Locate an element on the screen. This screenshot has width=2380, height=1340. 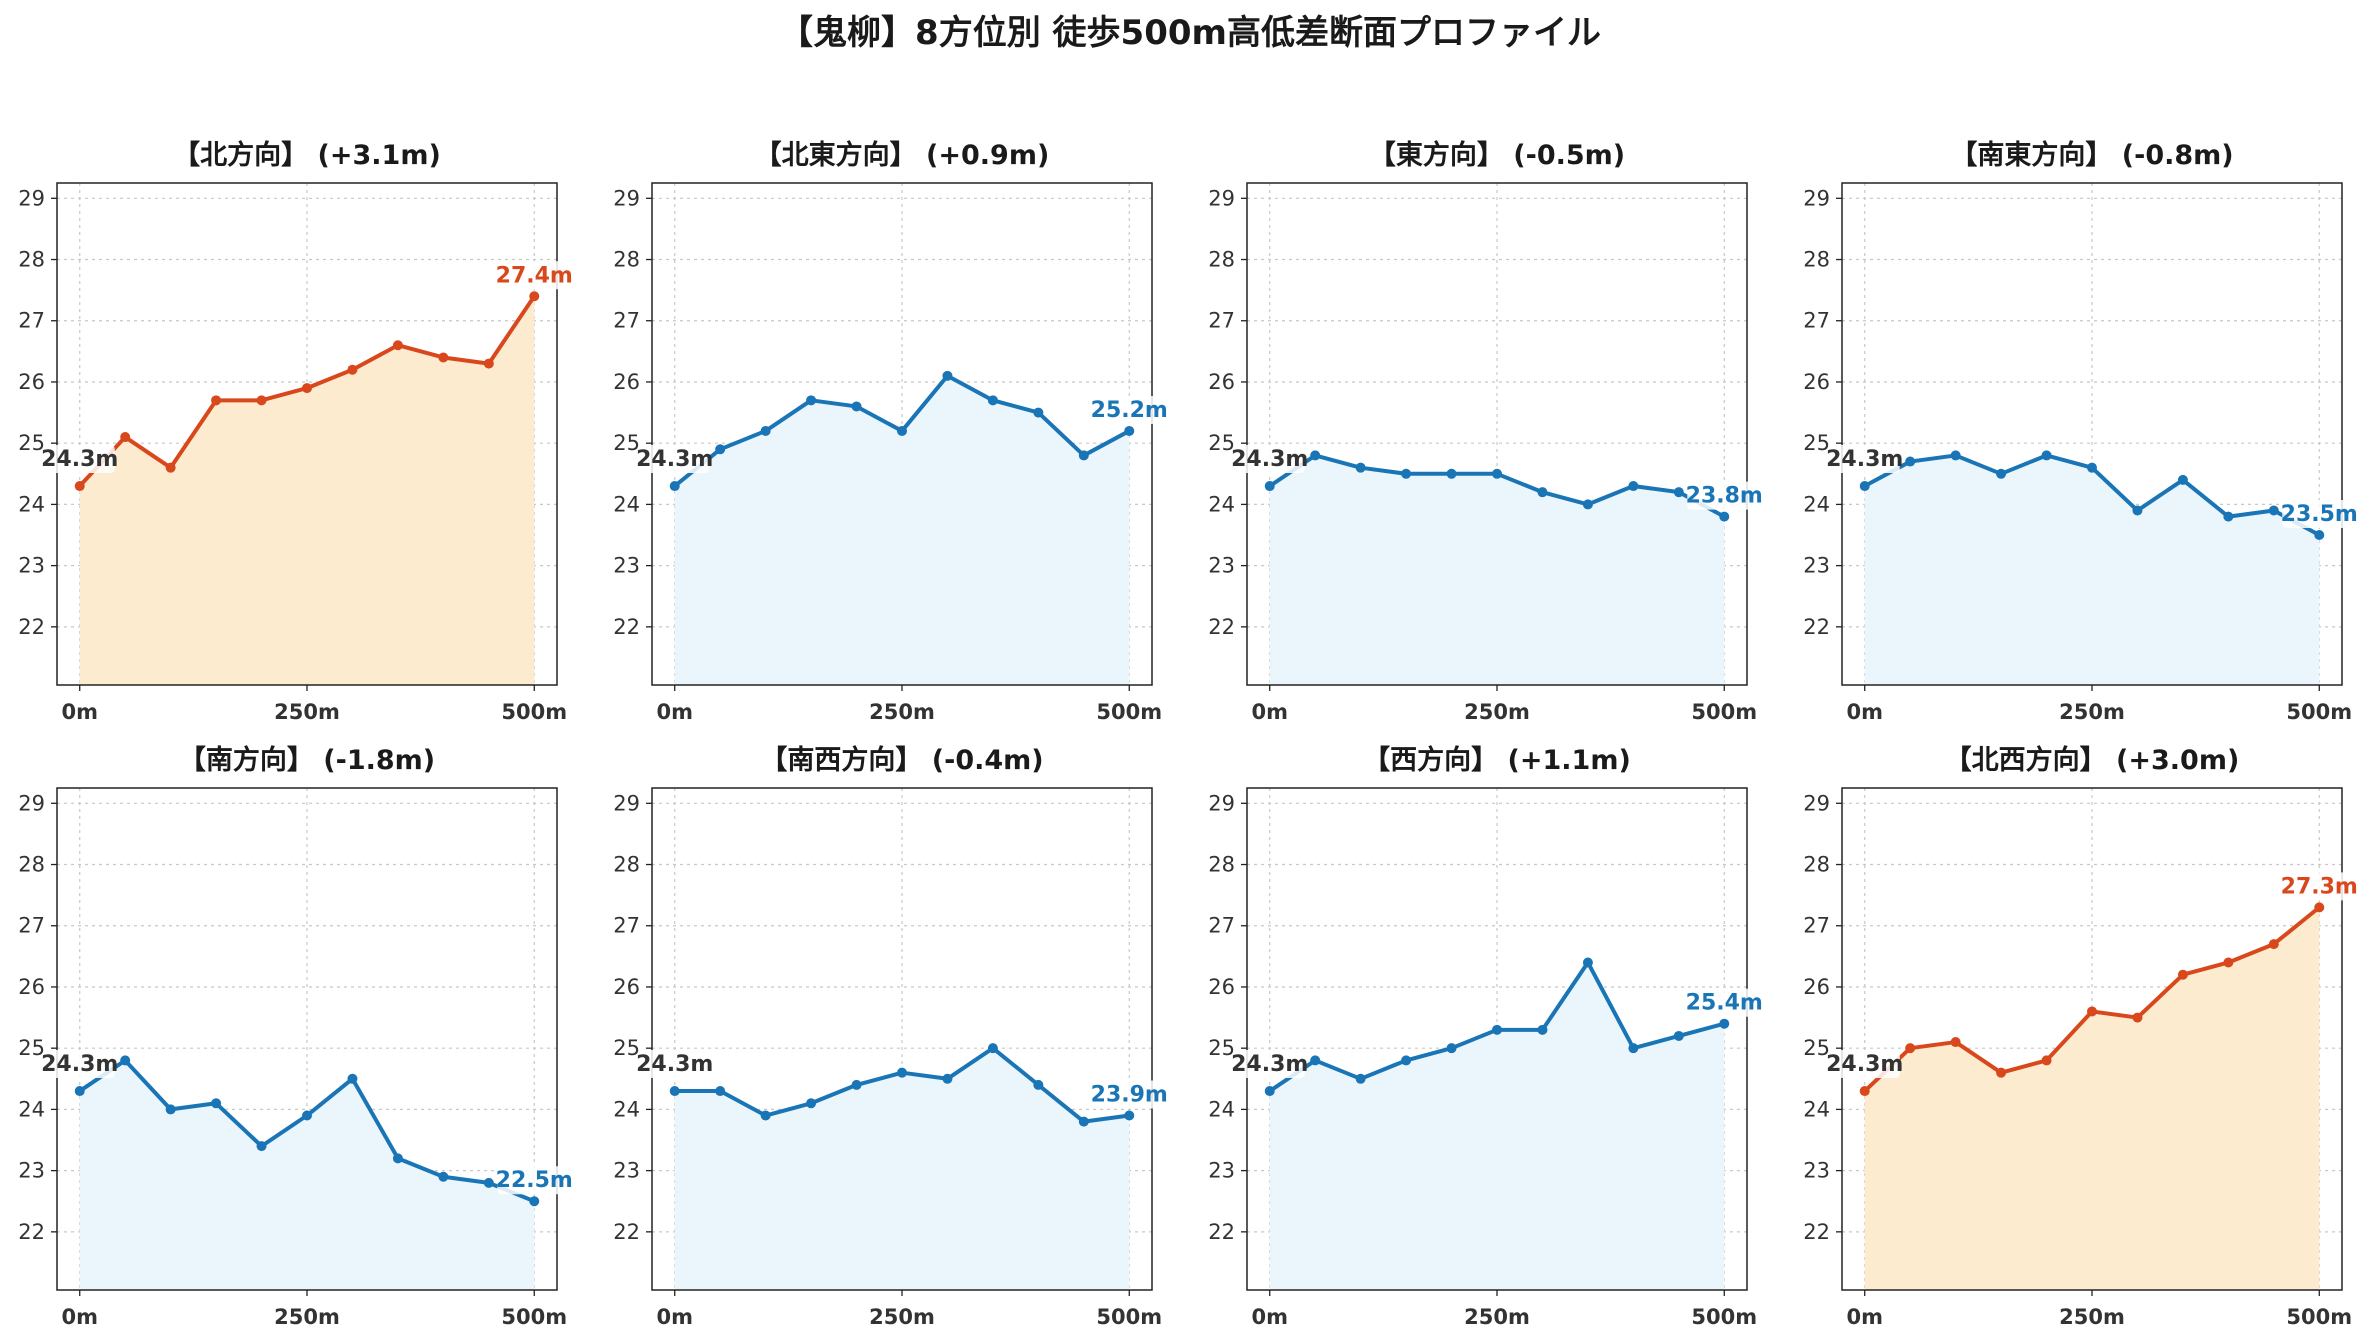
panel-title: 【東方向】 (-0.5m) is located at coordinates (1497, 155).